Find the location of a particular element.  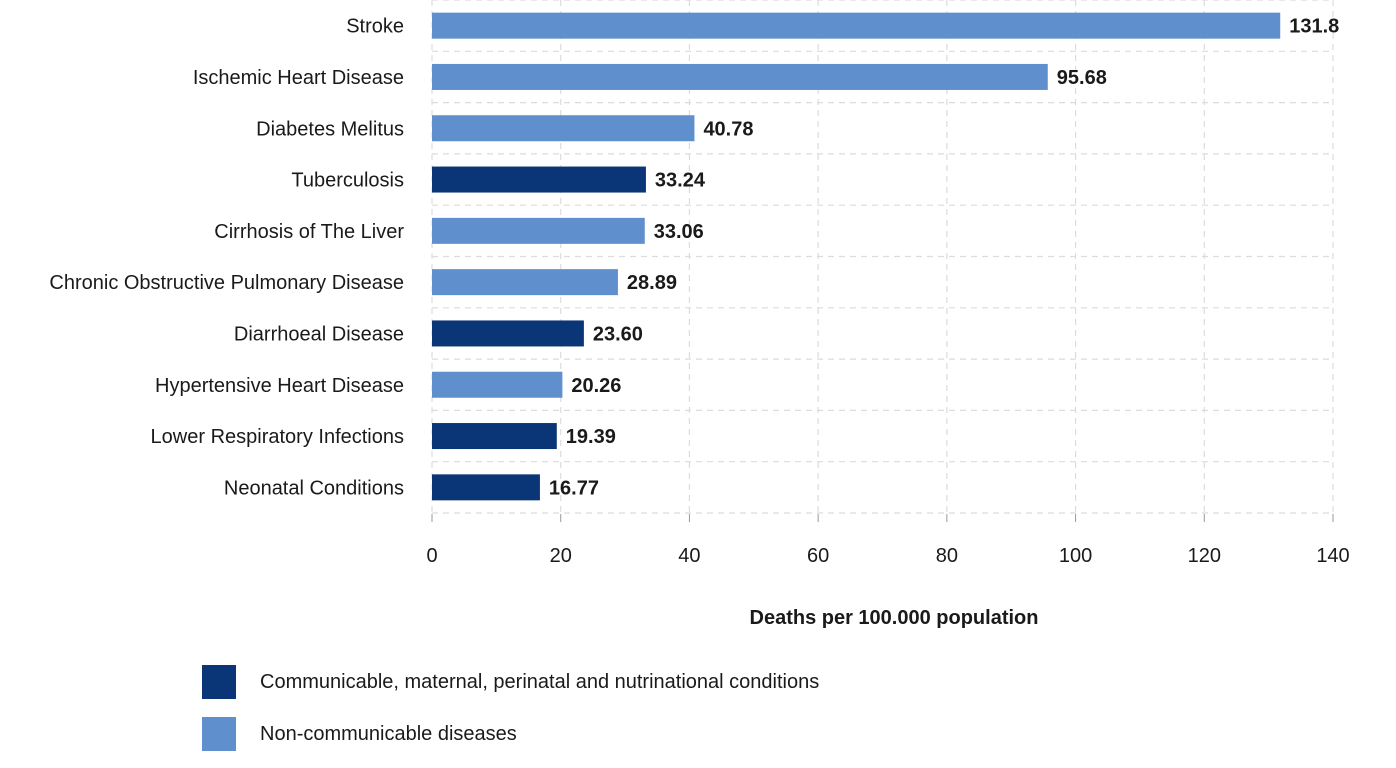

x-tick-label-6: 120 is located at coordinates (1204, 556).